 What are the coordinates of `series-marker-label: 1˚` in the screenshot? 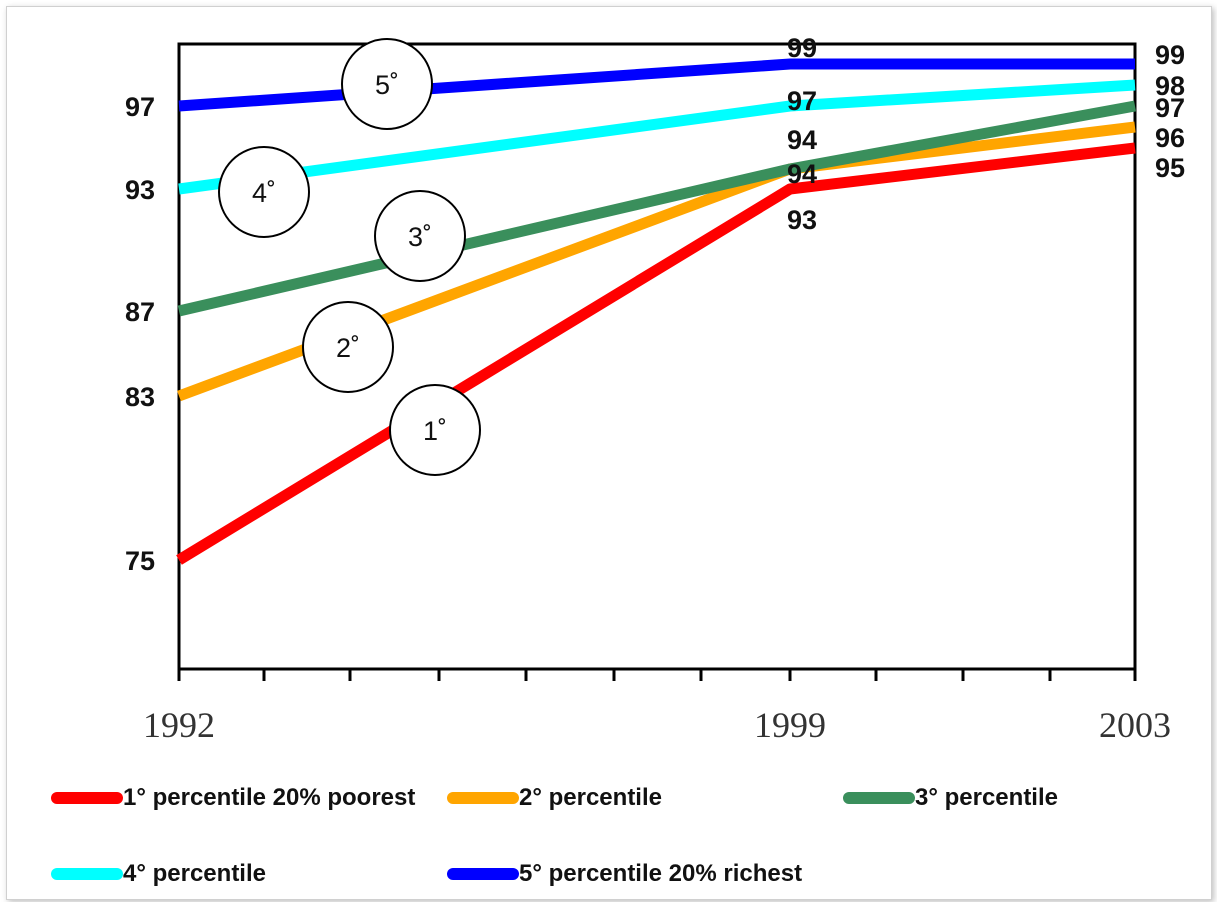 It's located at (435, 431).